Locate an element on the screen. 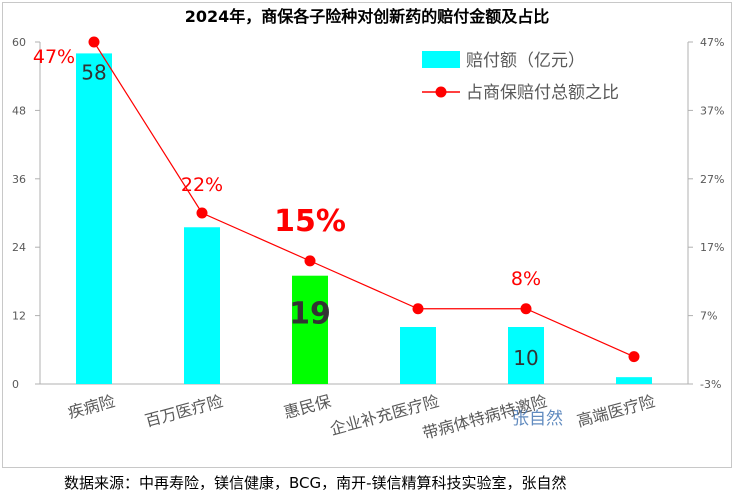 Image resolution: width=734 pixels, height=500 pixels. y-left-tick-label: 48 is located at coordinates (19, 110).